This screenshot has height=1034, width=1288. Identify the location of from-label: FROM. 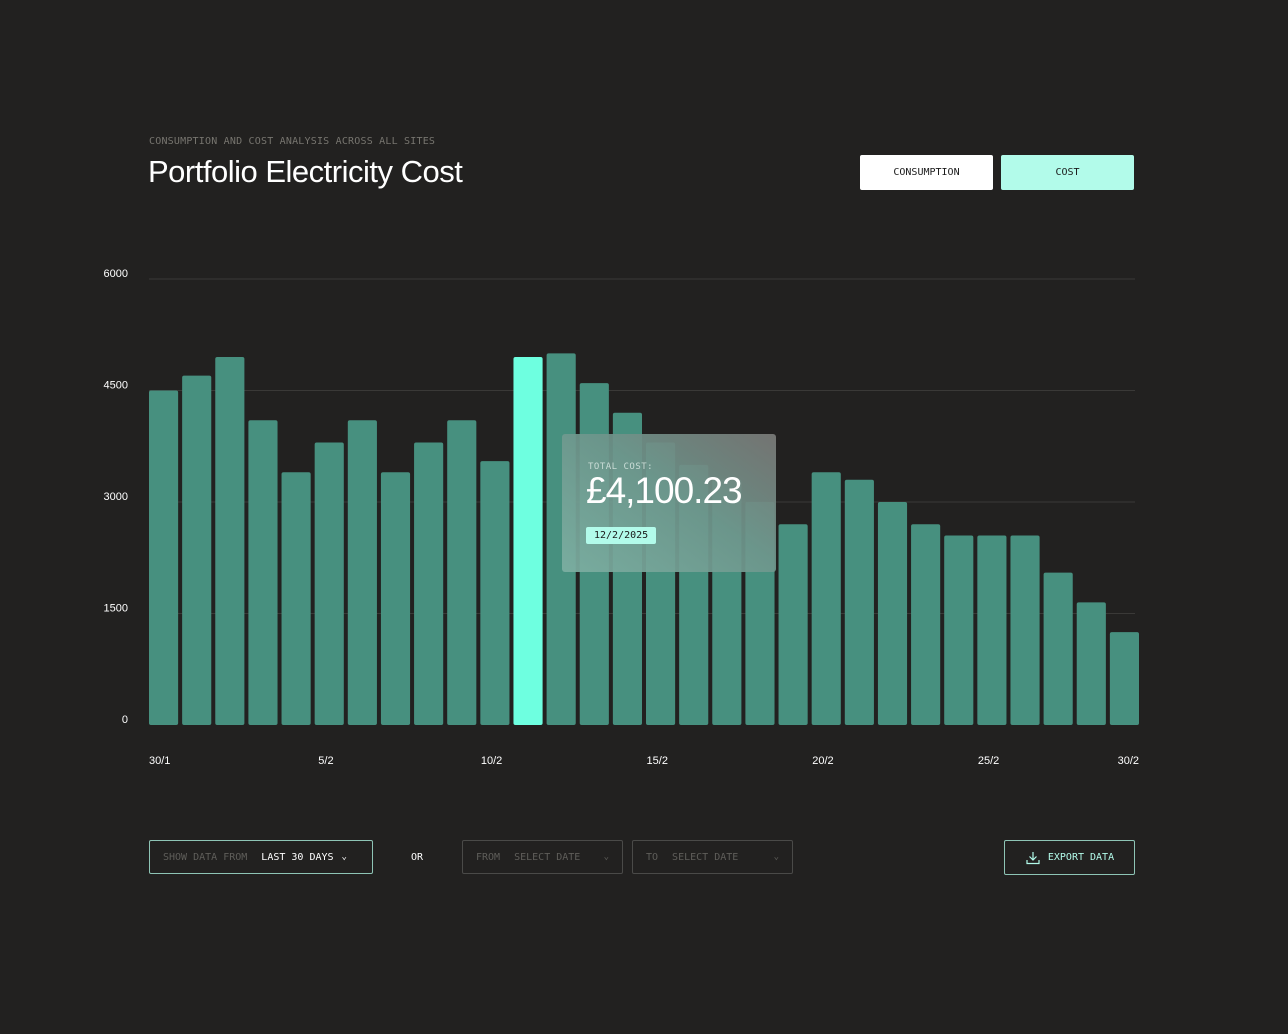
(488, 857).